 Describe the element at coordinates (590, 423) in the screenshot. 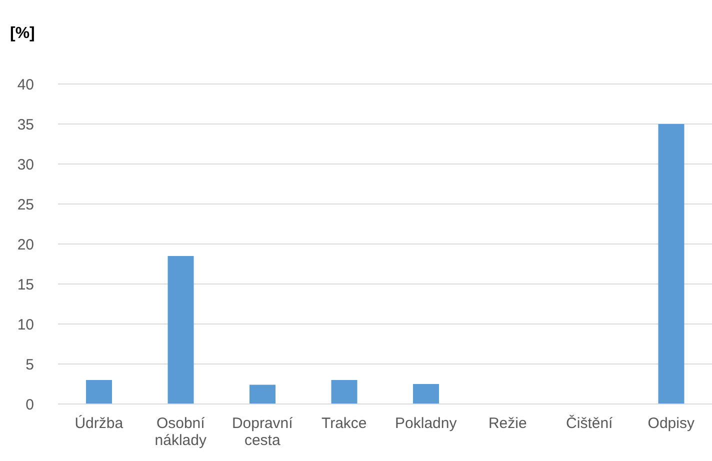

I see `x-tick-label: Čištění` at that location.